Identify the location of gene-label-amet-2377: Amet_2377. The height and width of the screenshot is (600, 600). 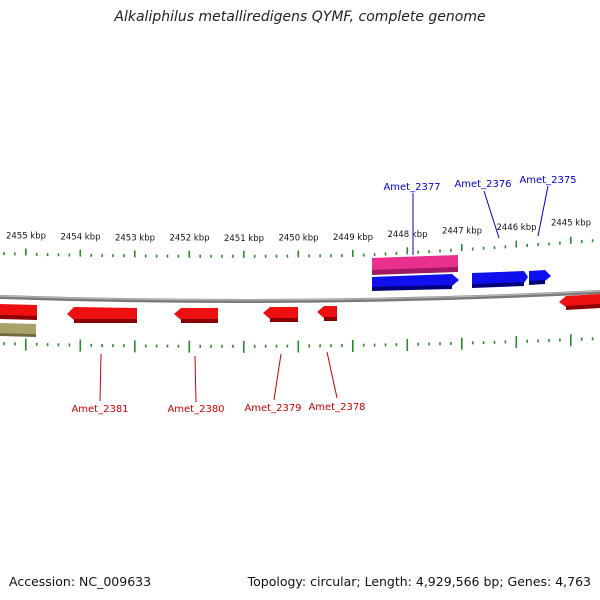
(411, 187).